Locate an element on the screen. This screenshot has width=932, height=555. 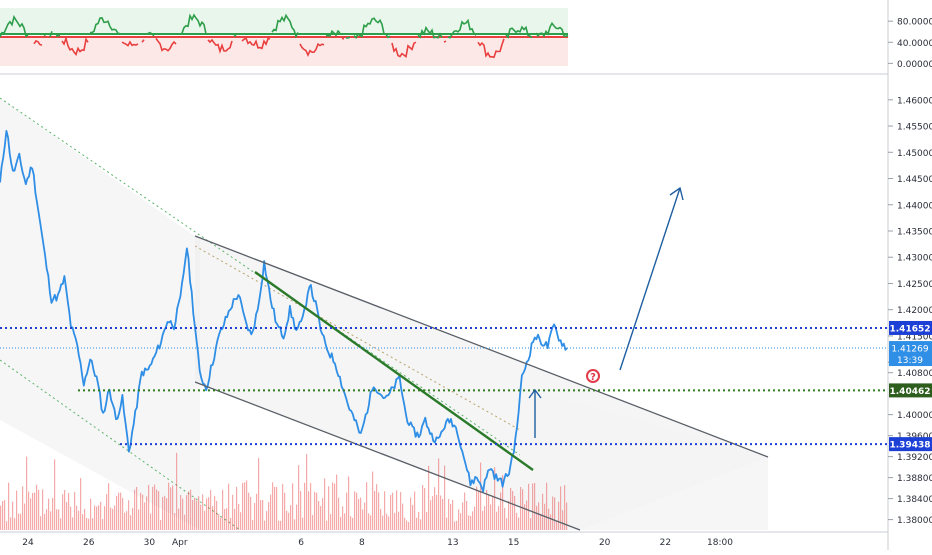
price-tick-label: 1.45500 is located at coordinates (914, 128).